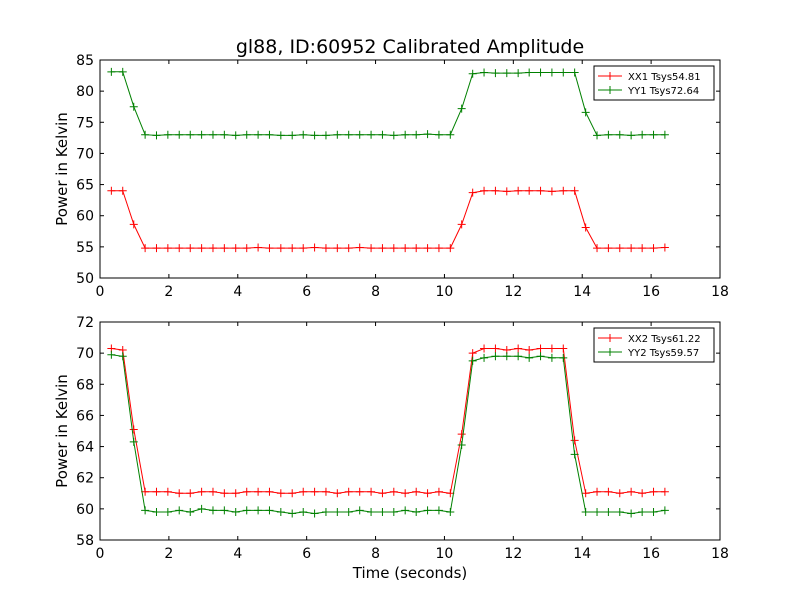 This screenshot has height=600, width=800. Describe the element at coordinates (237, 292) in the screenshot. I see `x-tick-label: 4` at that location.